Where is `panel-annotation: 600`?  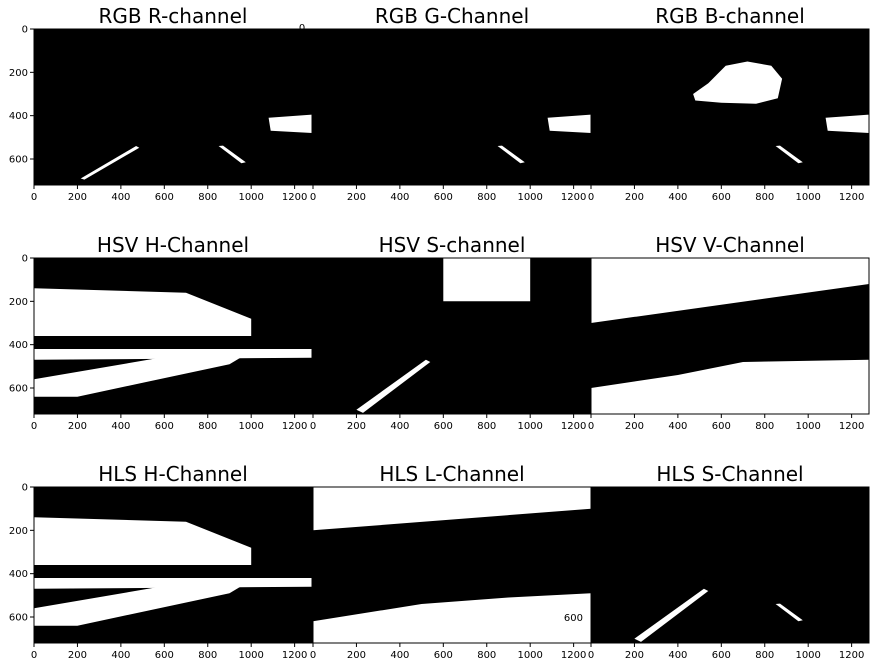 panel-annotation: 600 is located at coordinates (573, 618).